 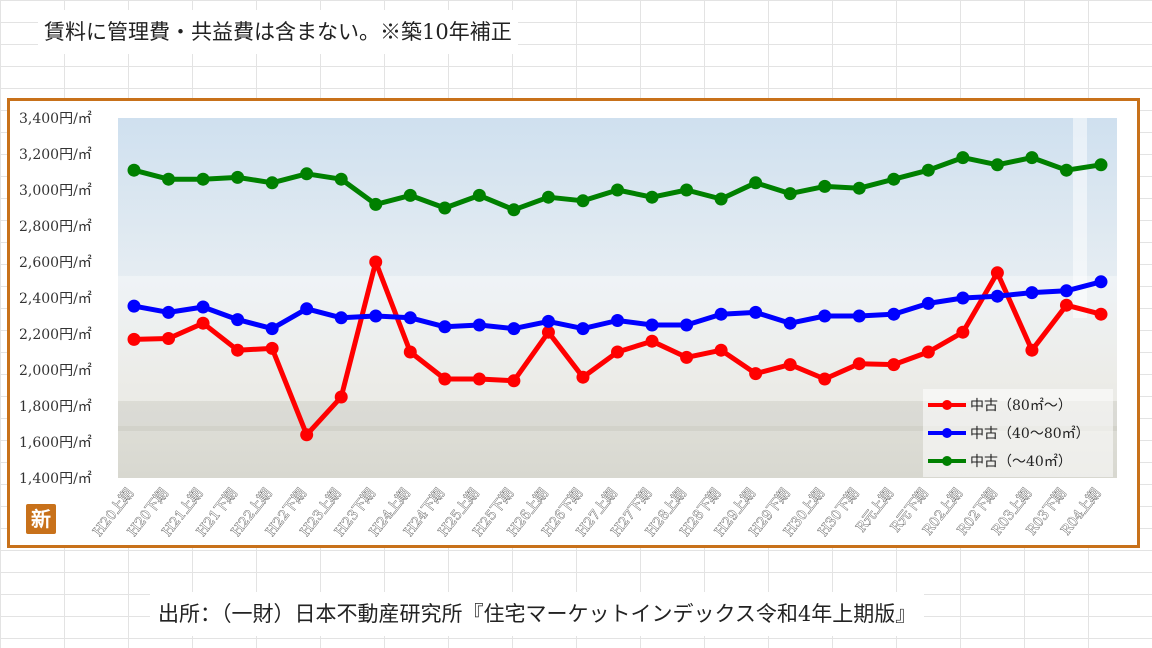 I want to click on legend: 中古（80㎡～） 中古（40～80㎡） 中古（～40㎡）, so click(x=1018, y=433).